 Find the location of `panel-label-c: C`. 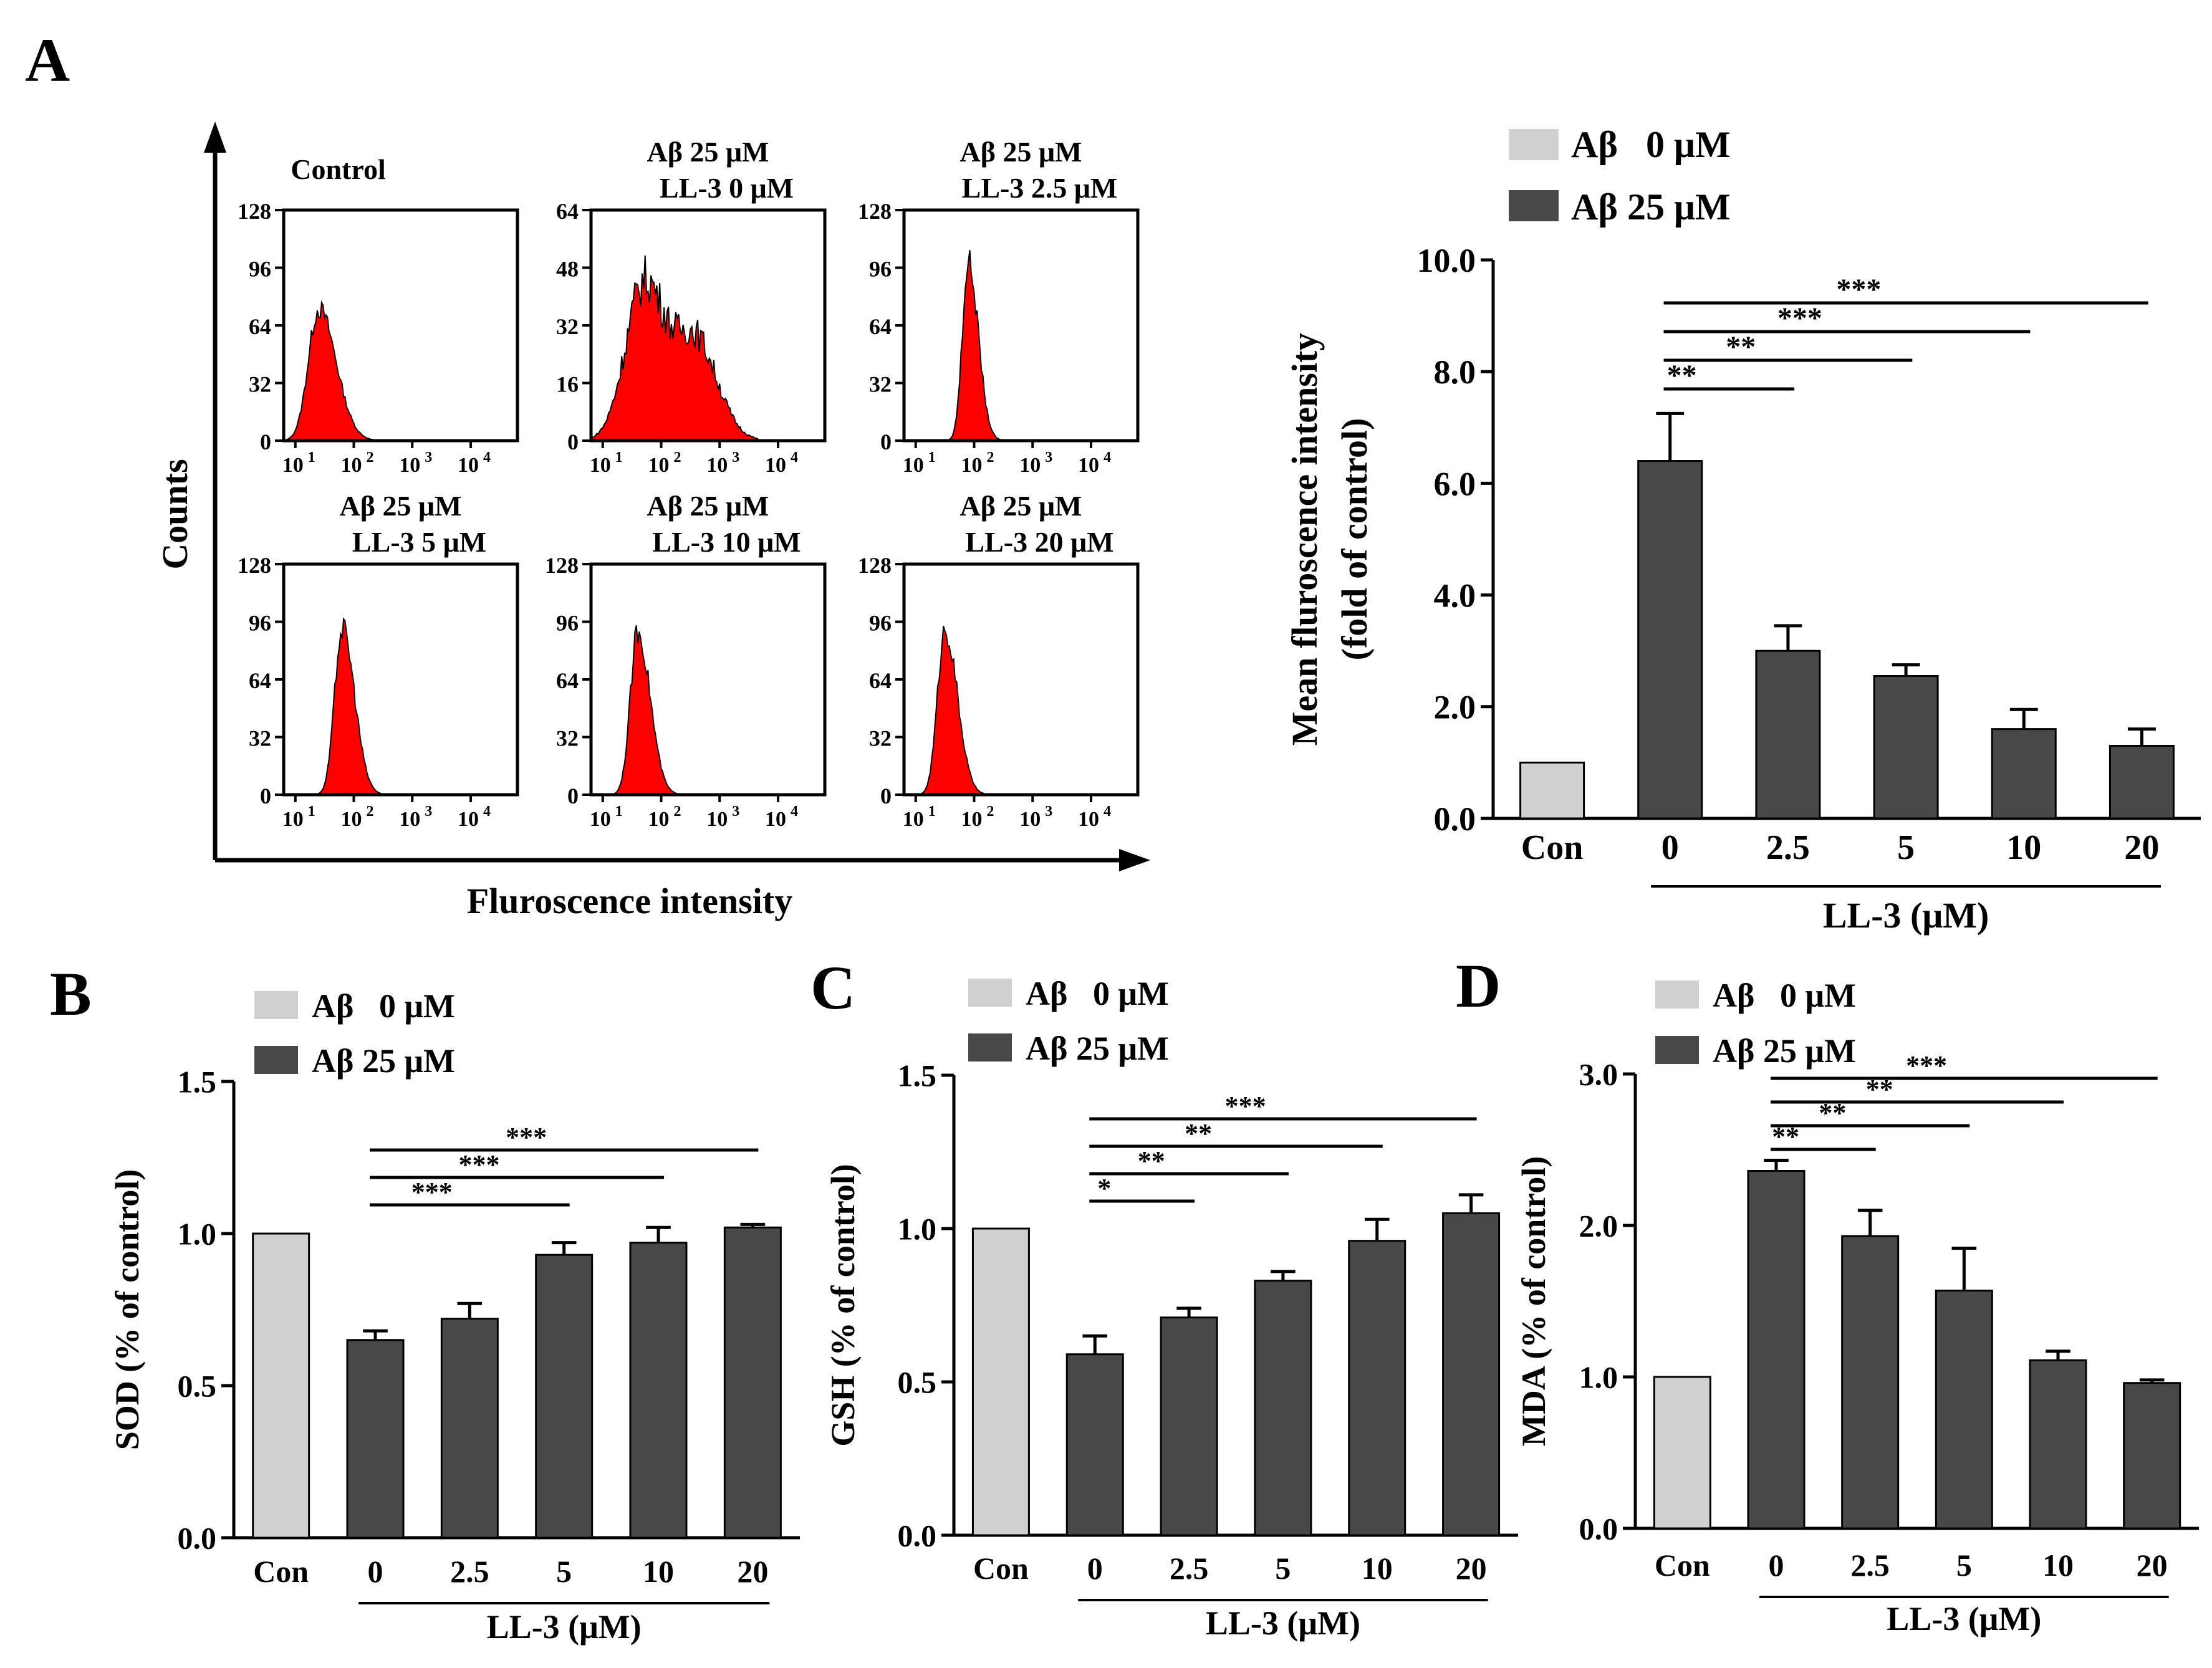

panel-label-c: C is located at coordinates (833, 988).